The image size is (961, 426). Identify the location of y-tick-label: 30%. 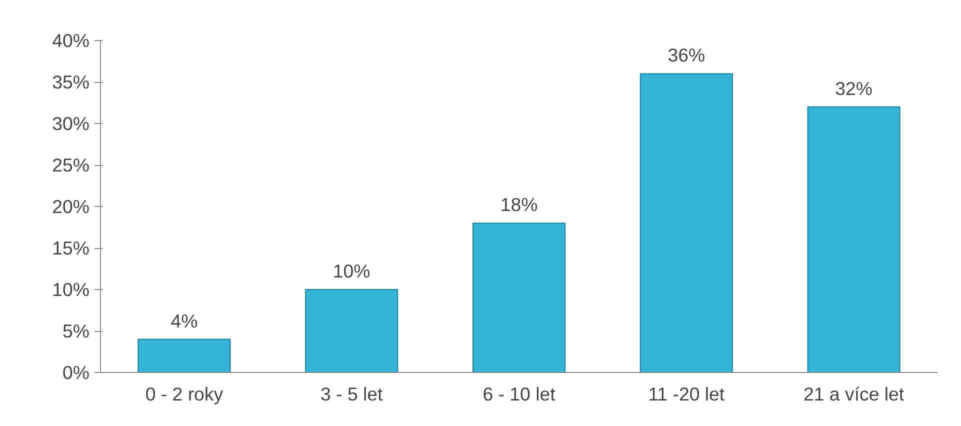
(71, 123).